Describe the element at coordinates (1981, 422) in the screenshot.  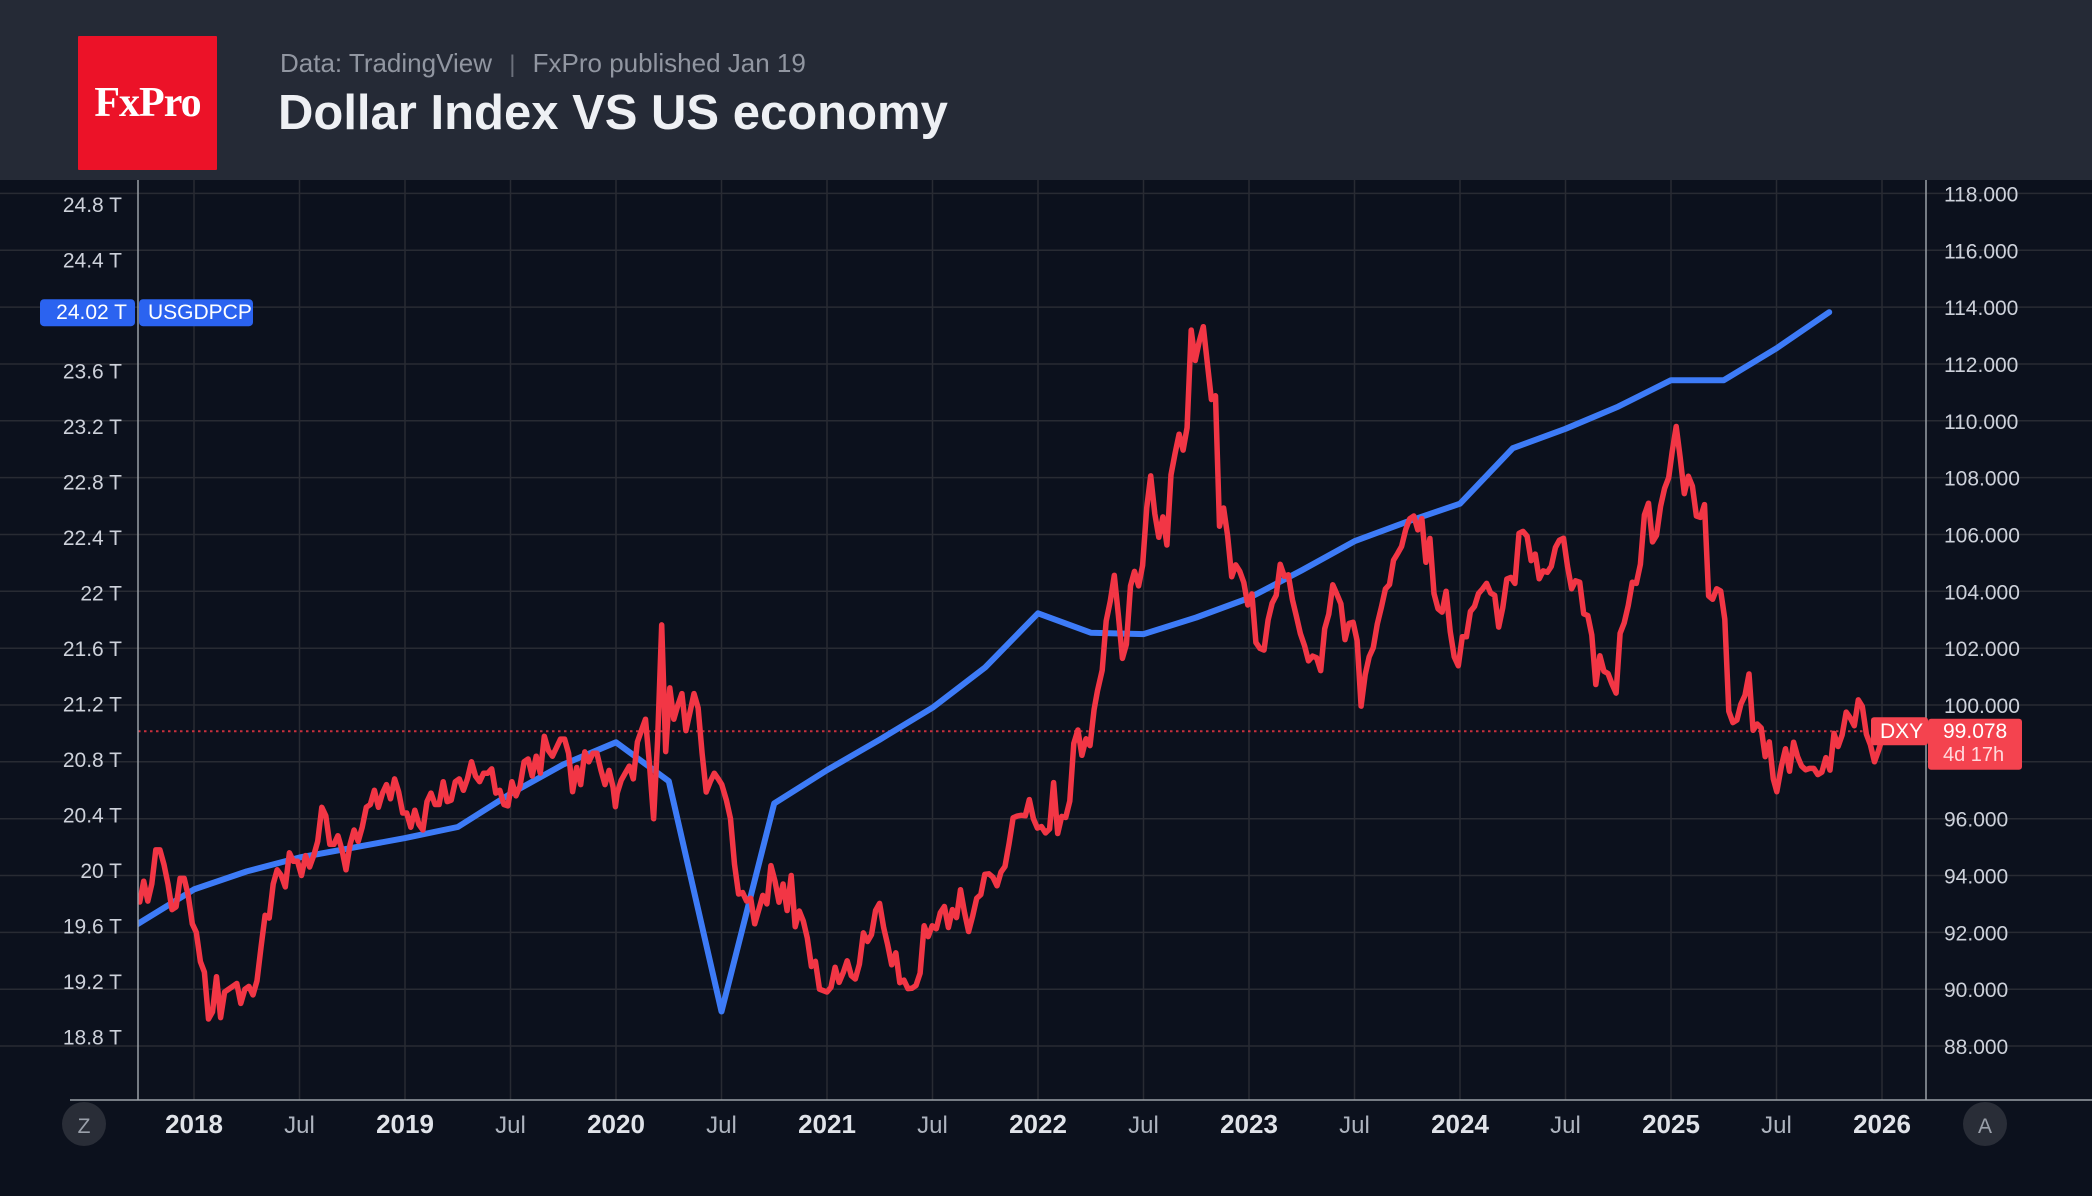
I see `svg-text: 110.000` at that location.